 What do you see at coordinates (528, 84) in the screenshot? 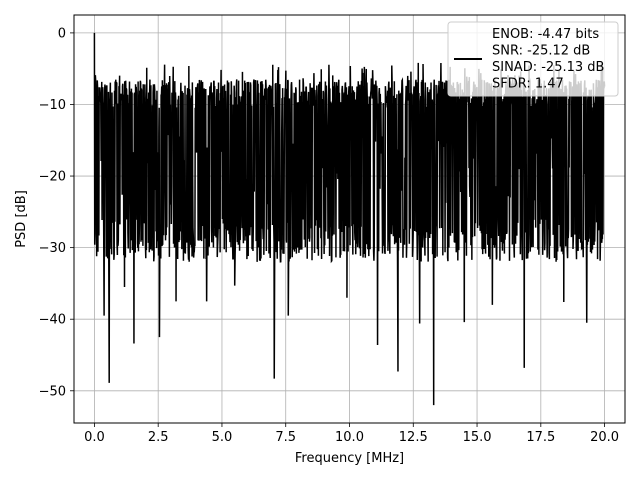
I see `legend-entry-sfdr: SFDR: 1.47` at bounding box center [528, 84].